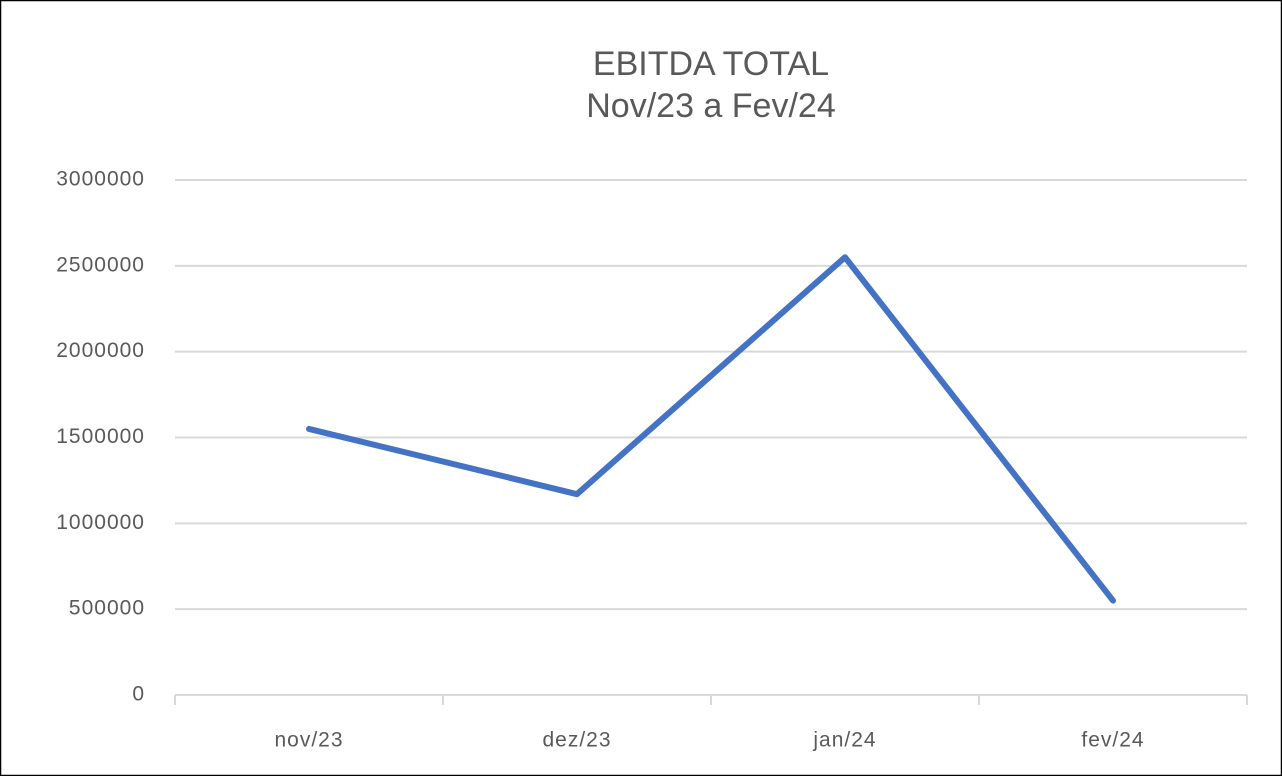  Describe the element at coordinates (100, 179) in the screenshot. I see `y-tick-label: 3000000` at that location.